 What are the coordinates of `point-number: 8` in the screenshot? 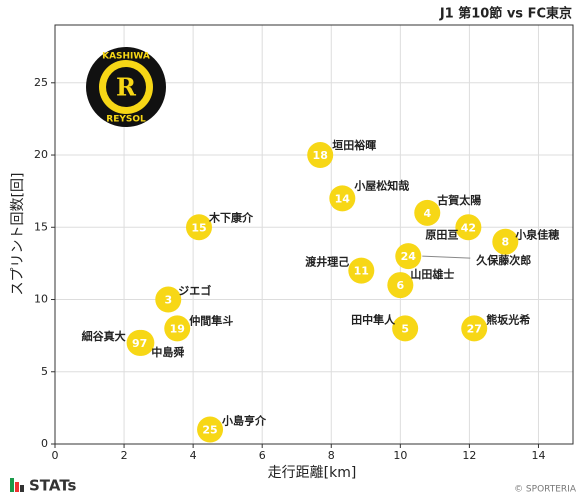 It's located at (505, 242).